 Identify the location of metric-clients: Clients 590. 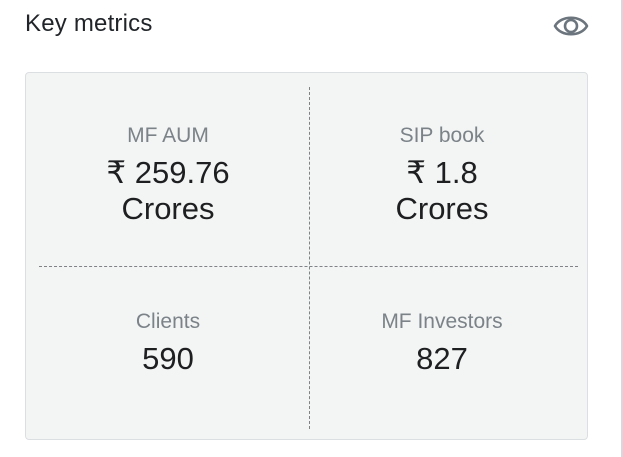
(168, 343).